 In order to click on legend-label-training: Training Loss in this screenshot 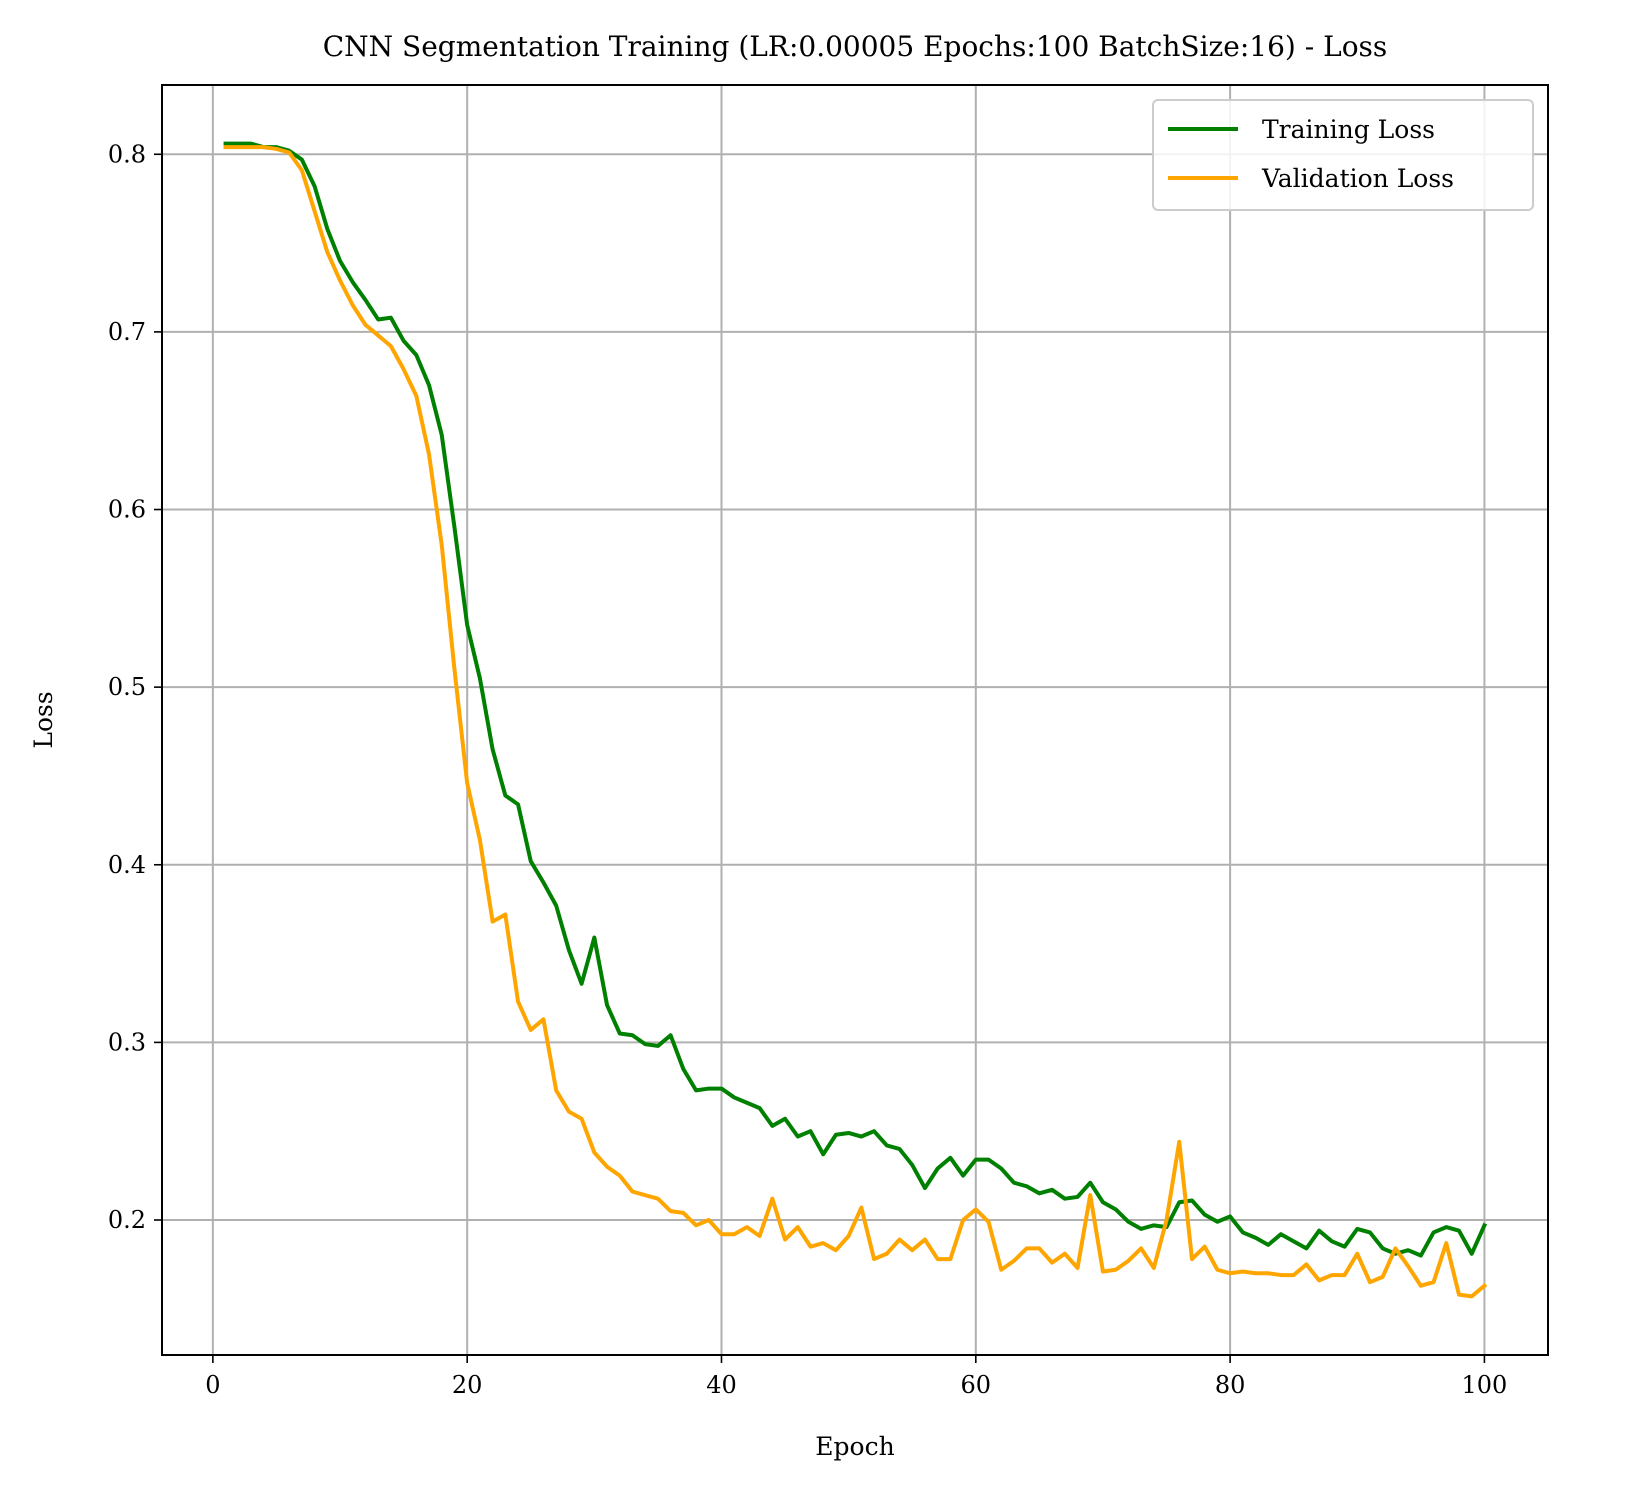, I will do `click(1348, 129)`.